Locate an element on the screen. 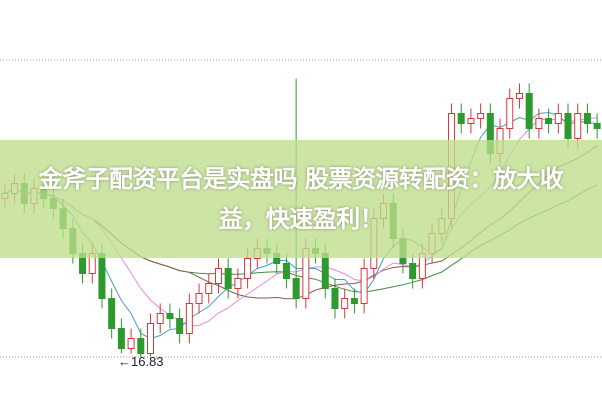 This screenshot has width=602, height=401. banner-title-line2: 益，快速盈利！ is located at coordinates (301, 219).